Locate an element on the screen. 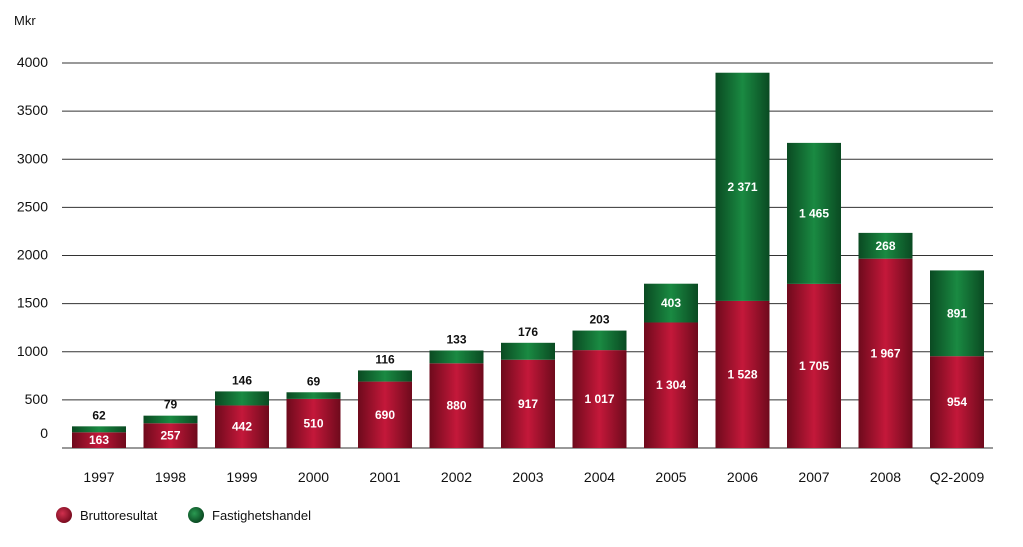  legend-swatch-bruttoresultat is located at coordinates (64, 515).